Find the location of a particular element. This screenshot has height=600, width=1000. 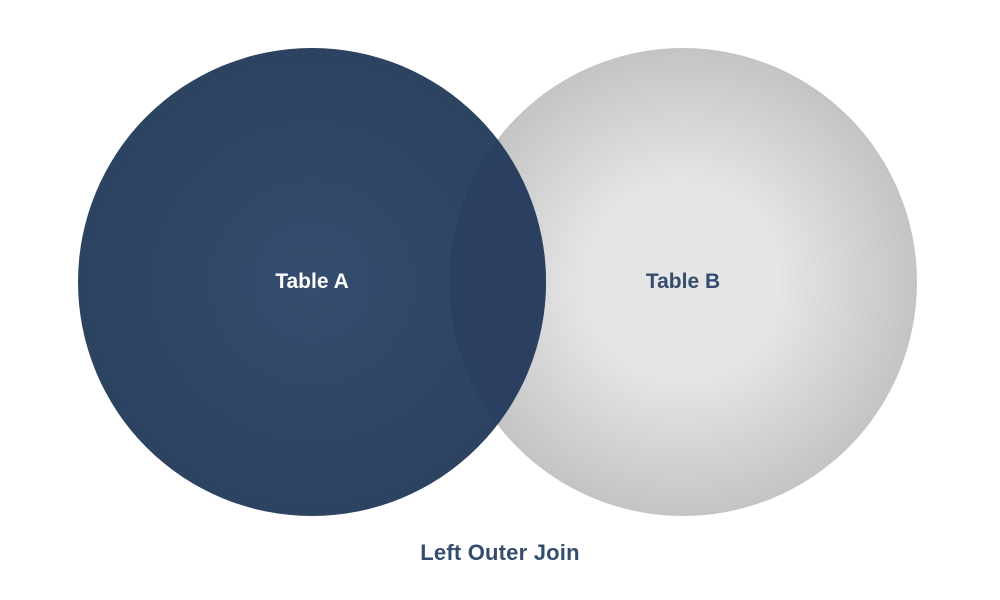

table-b-label: Table B is located at coordinates (683, 281).